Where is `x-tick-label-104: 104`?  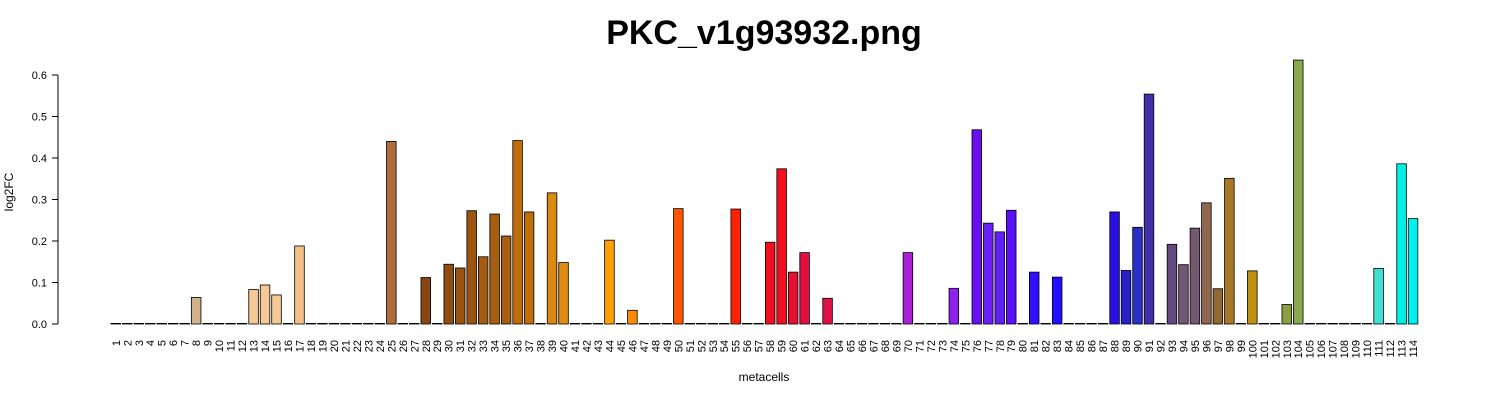 x-tick-label-104: 104 is located at coordinates (1299, 349).